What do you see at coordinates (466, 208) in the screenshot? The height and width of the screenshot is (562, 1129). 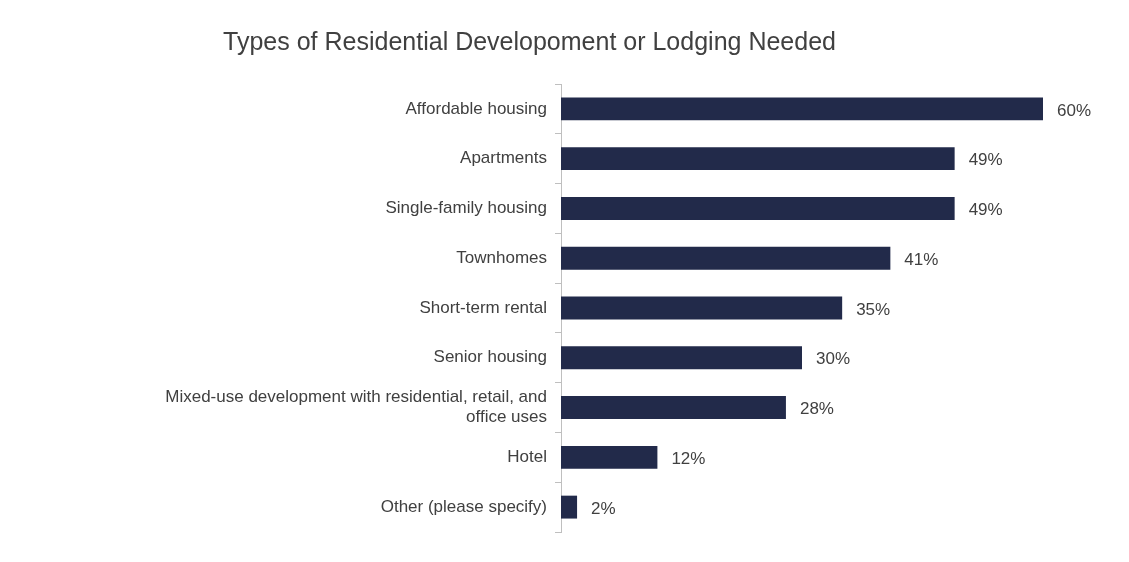 I see `y-tick-label: Single-family housing` at bounding box center [466, 208].